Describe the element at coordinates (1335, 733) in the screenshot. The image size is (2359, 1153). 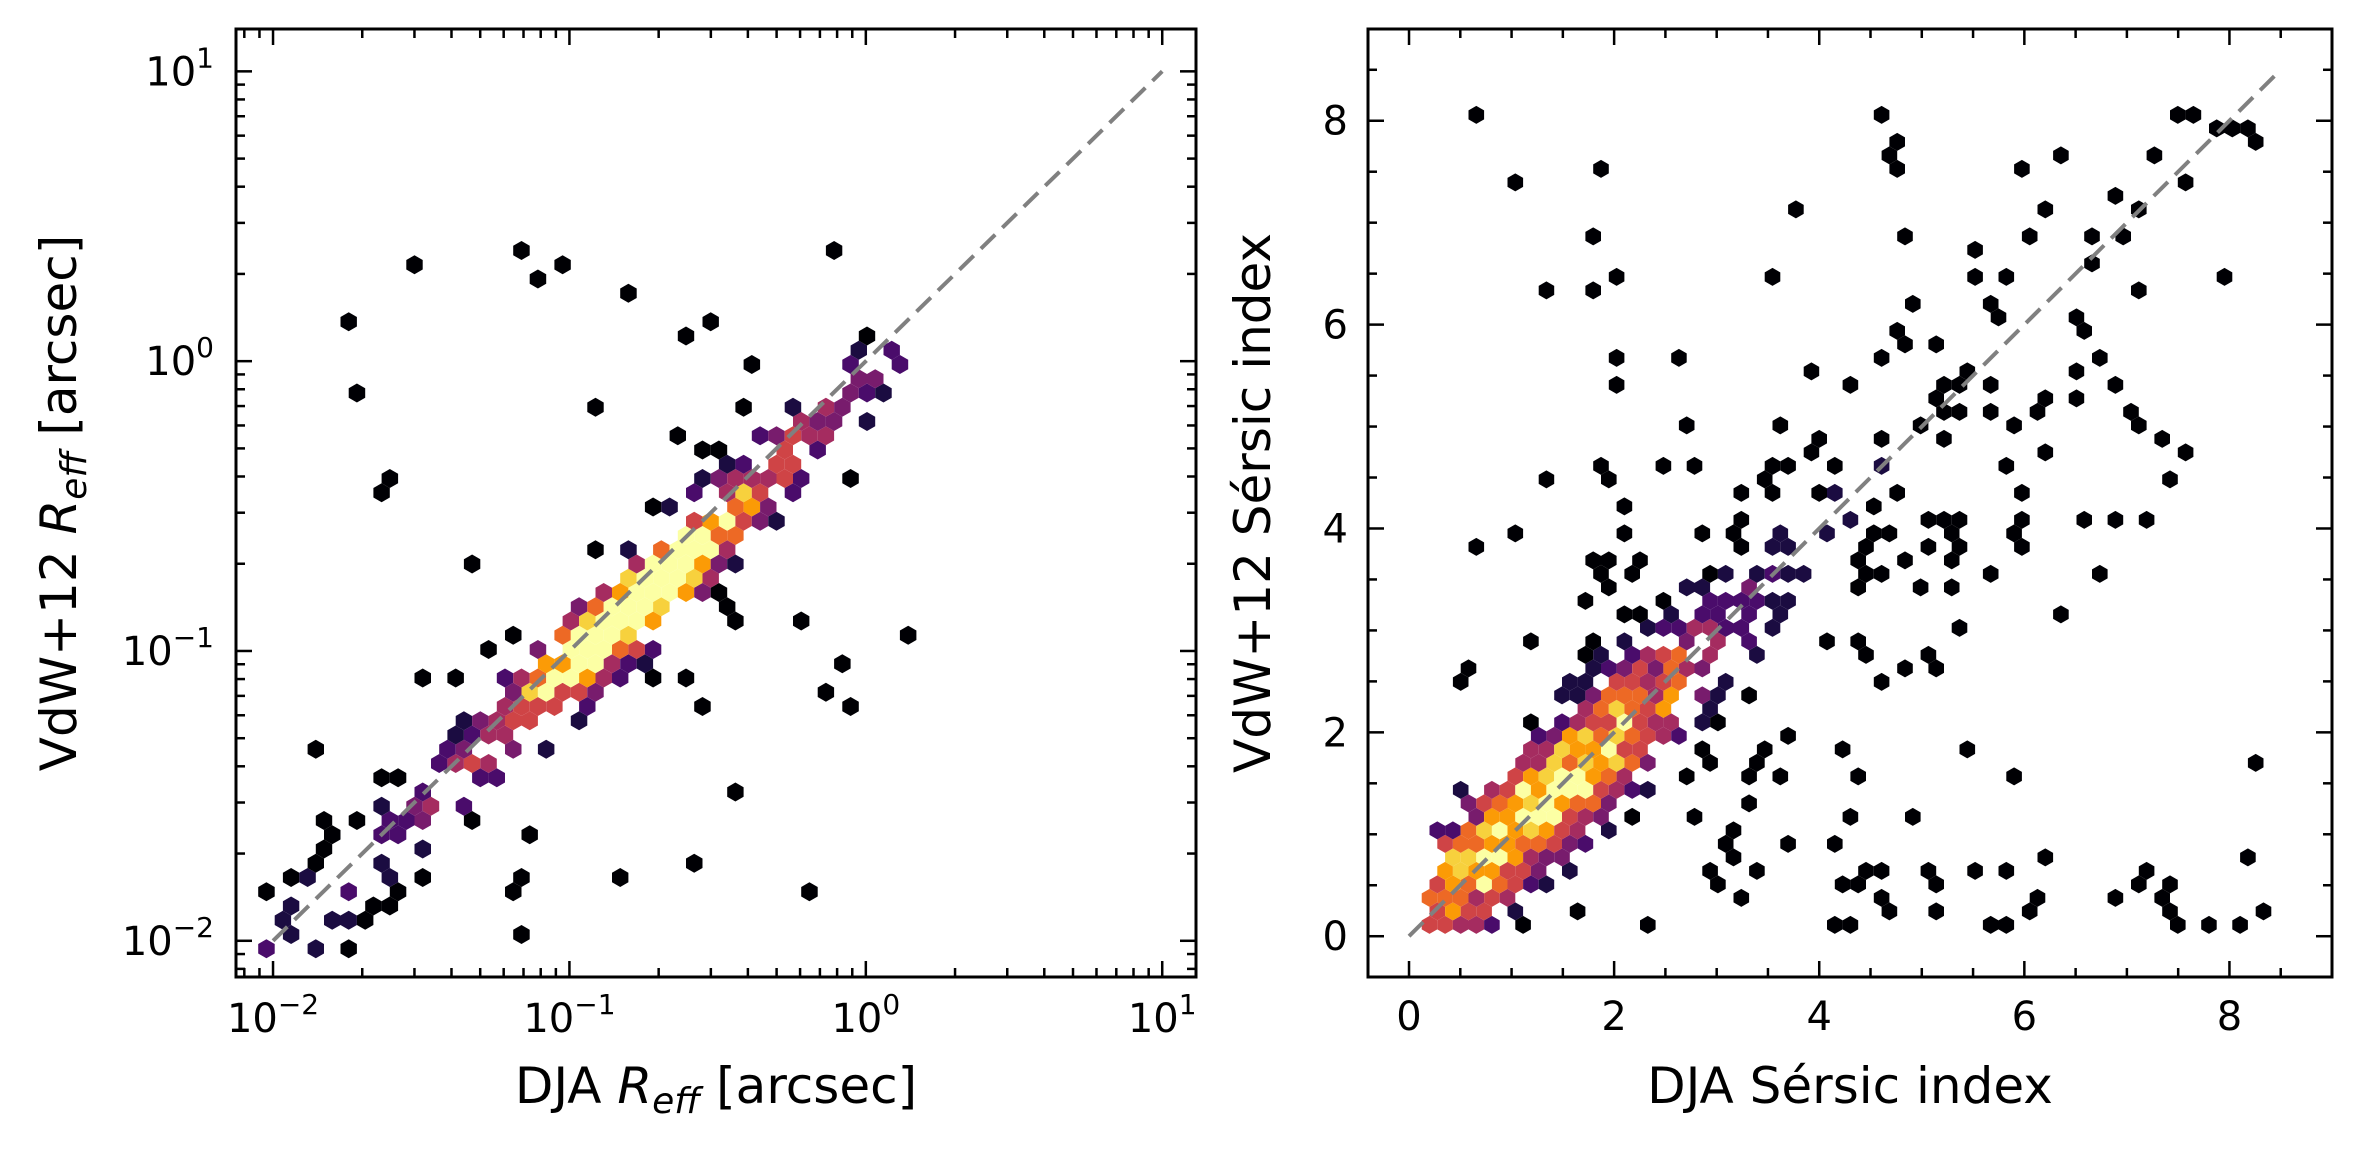
I see `y-tick-label: 2` at that location.